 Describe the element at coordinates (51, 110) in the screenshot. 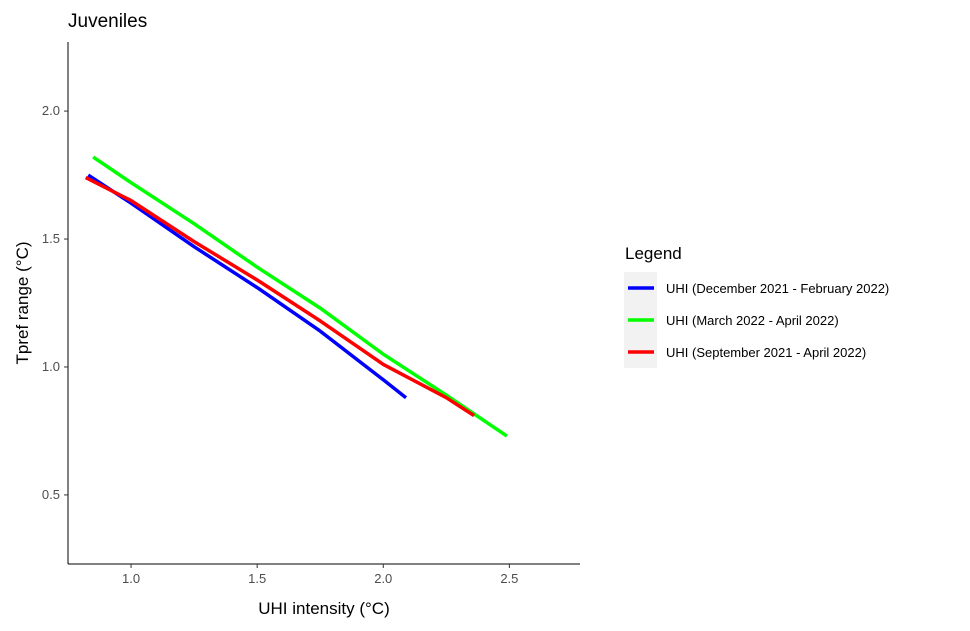

I see `y-tick-label: 2.0` at that location.